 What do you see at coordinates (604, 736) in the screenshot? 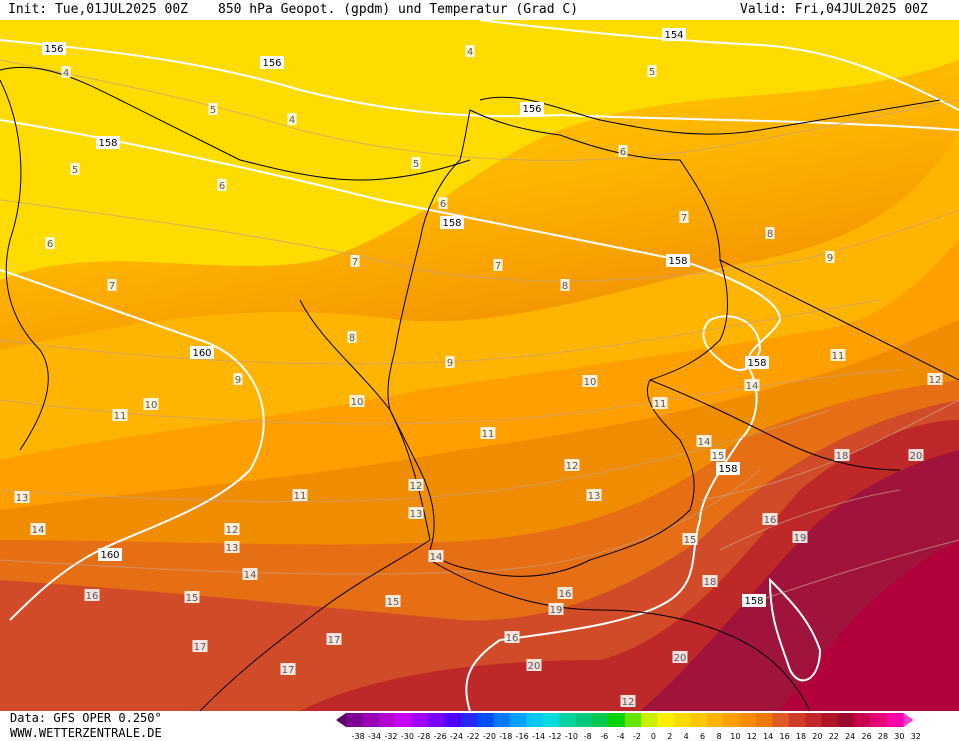
I see `legend-tick-label: -6` at bounding box center [604, 736].